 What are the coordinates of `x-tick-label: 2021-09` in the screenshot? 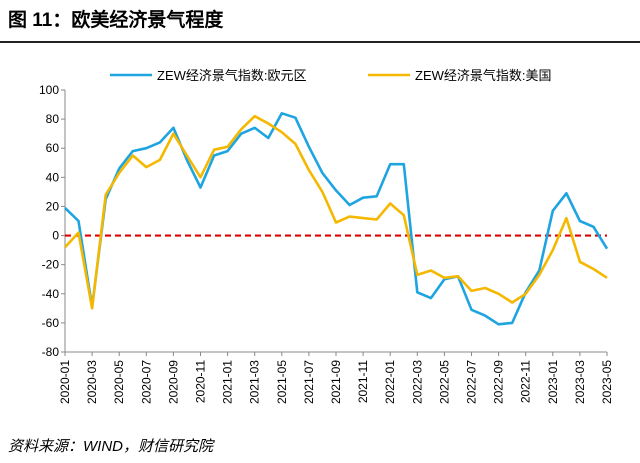 It's located at (336, 382).